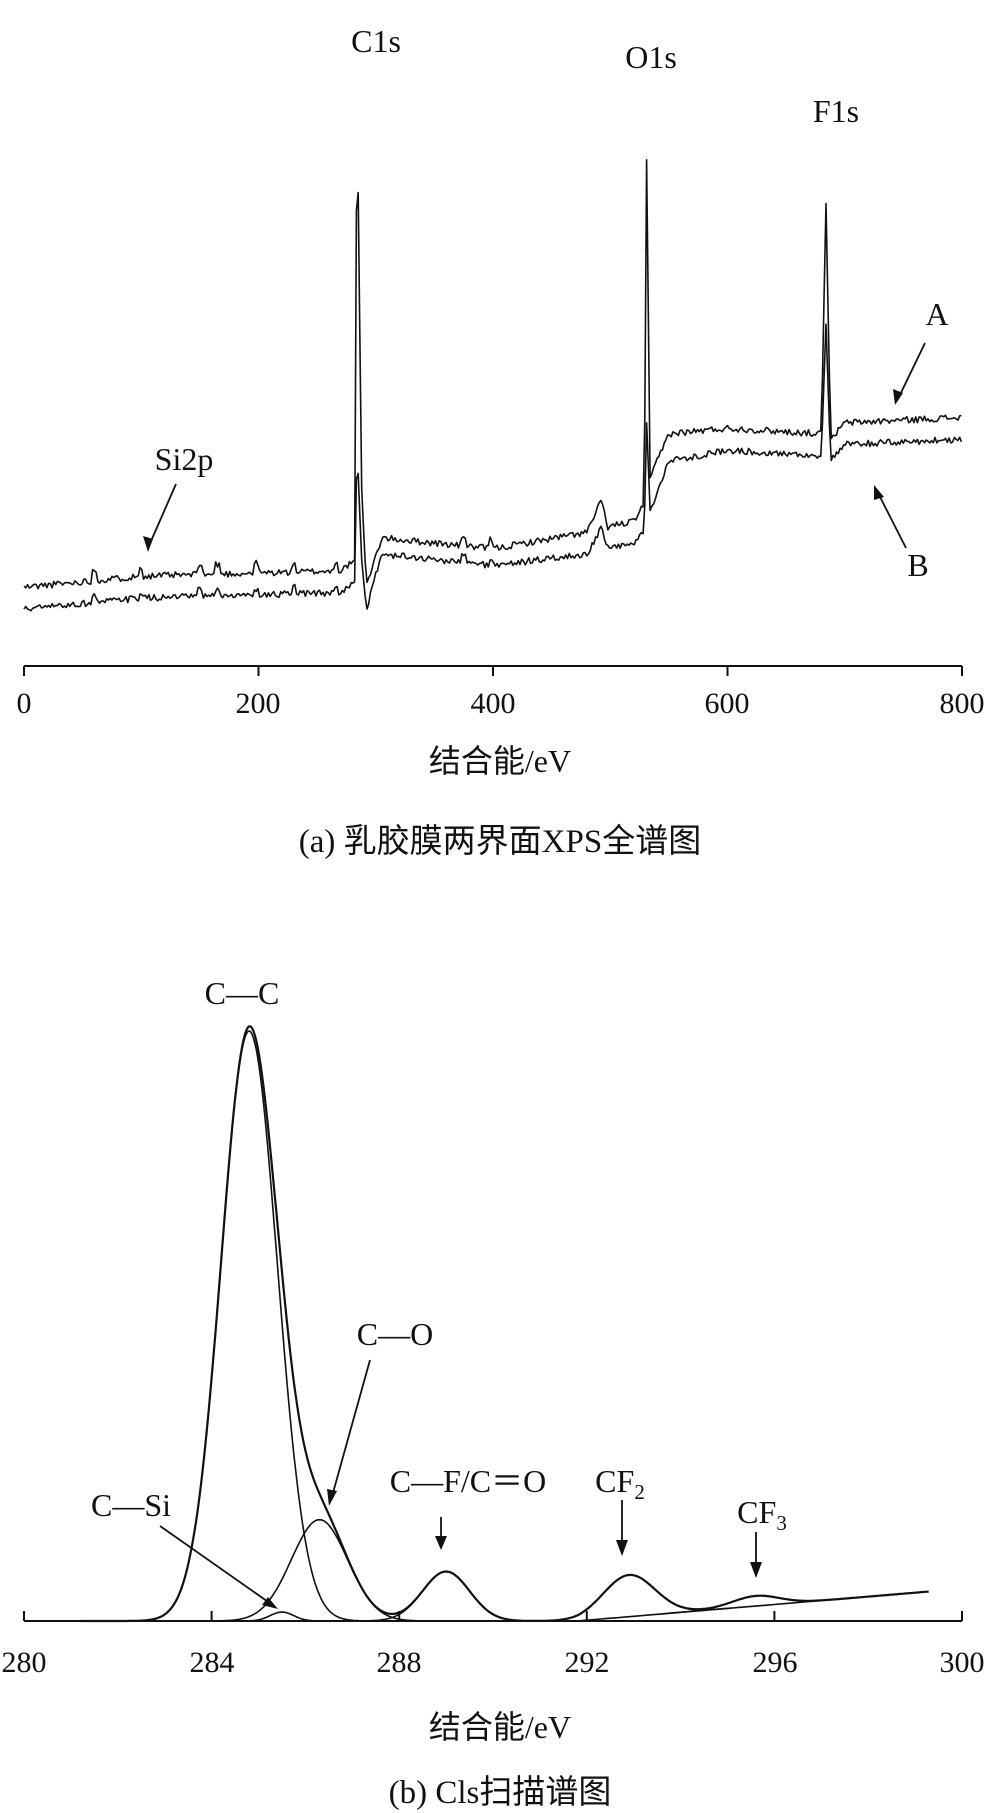 The width and height of the screenshot is (1000, 1813). What do you see at coordinates (962, 703) in the screenshot?
I see `panel-a-tick-label: 800` at bounding box center [962, 703].